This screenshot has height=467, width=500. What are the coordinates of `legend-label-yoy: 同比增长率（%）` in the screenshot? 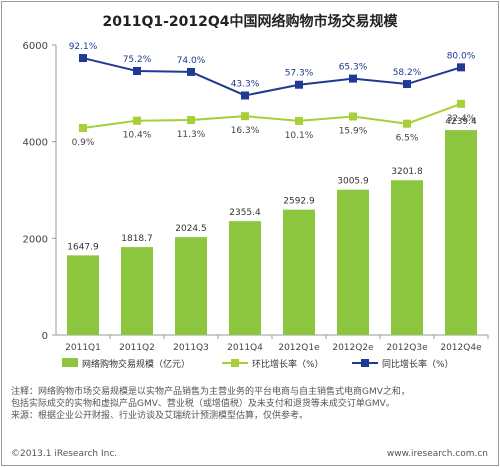 It's located at (418, 364).